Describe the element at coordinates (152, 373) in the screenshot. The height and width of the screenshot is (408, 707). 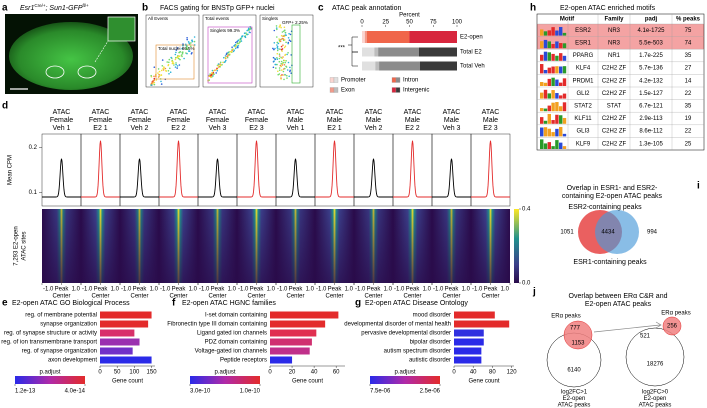
I see `x-tick-label: 150` at that location.